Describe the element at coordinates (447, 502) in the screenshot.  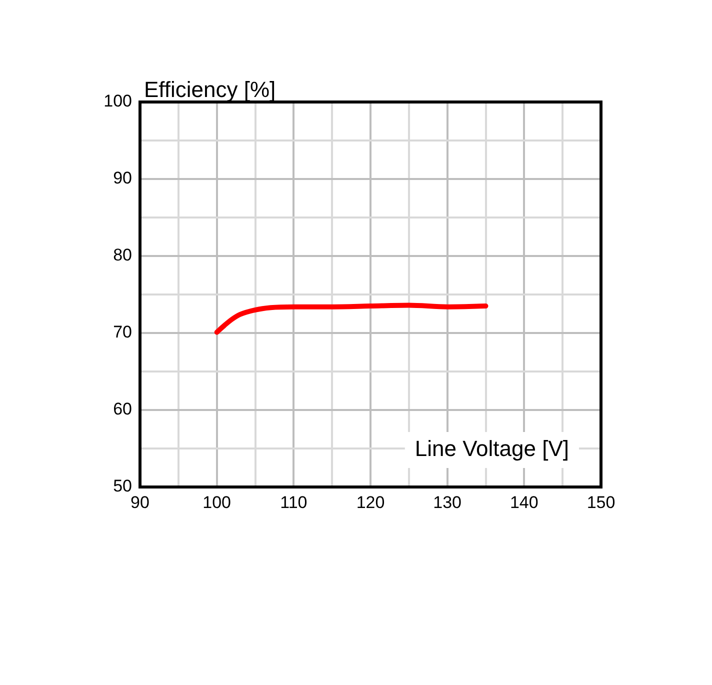
I see `x-tick-label: 130` at that location.